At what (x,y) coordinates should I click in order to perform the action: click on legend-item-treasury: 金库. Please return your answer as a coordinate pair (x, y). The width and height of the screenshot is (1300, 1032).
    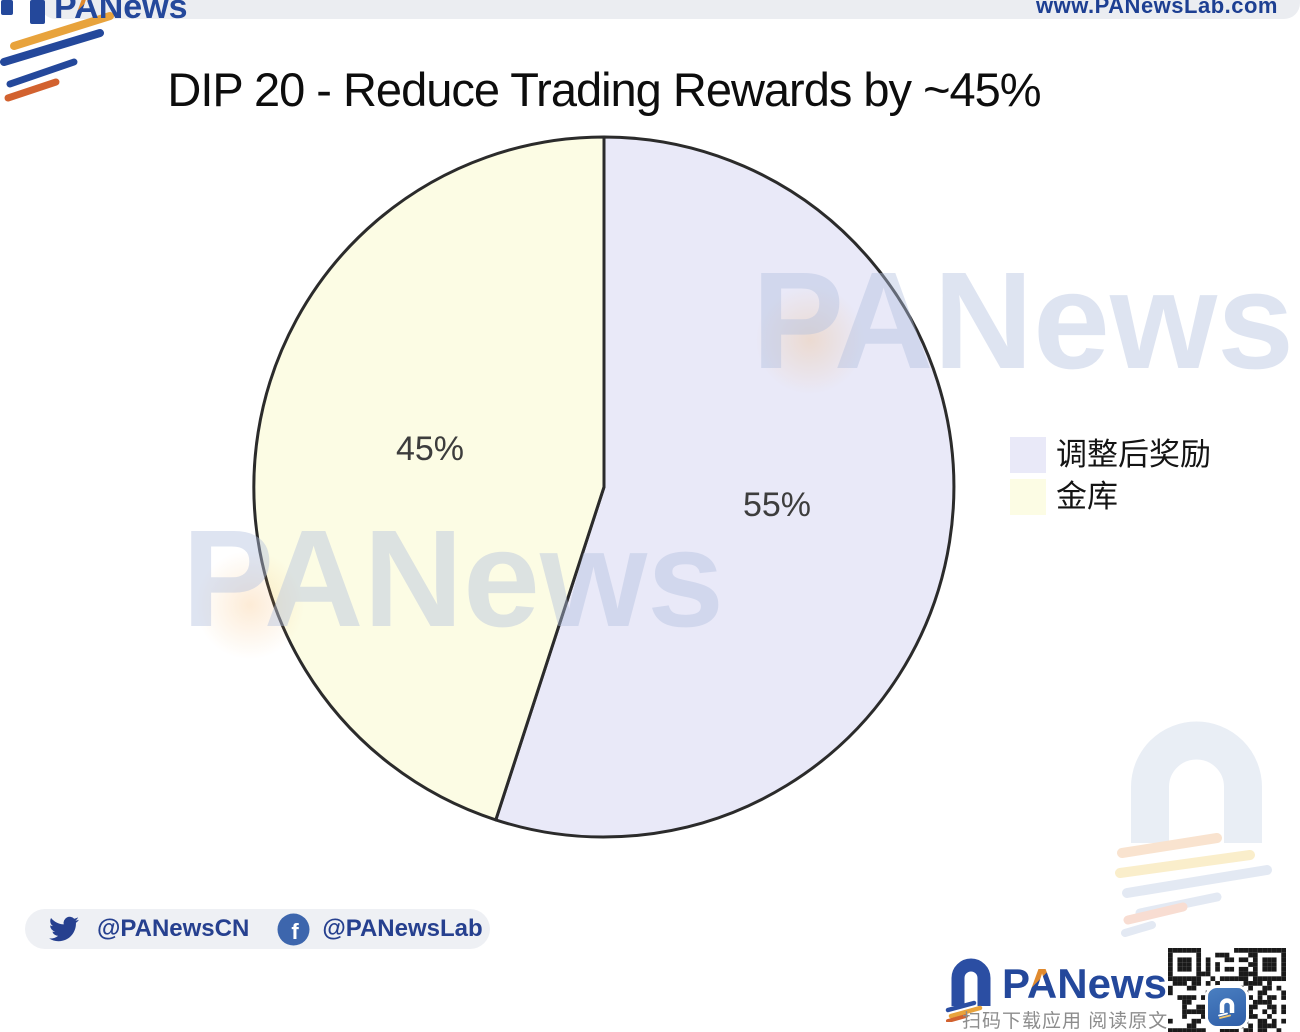
    Looking at the image, I should click on (1110, 497).